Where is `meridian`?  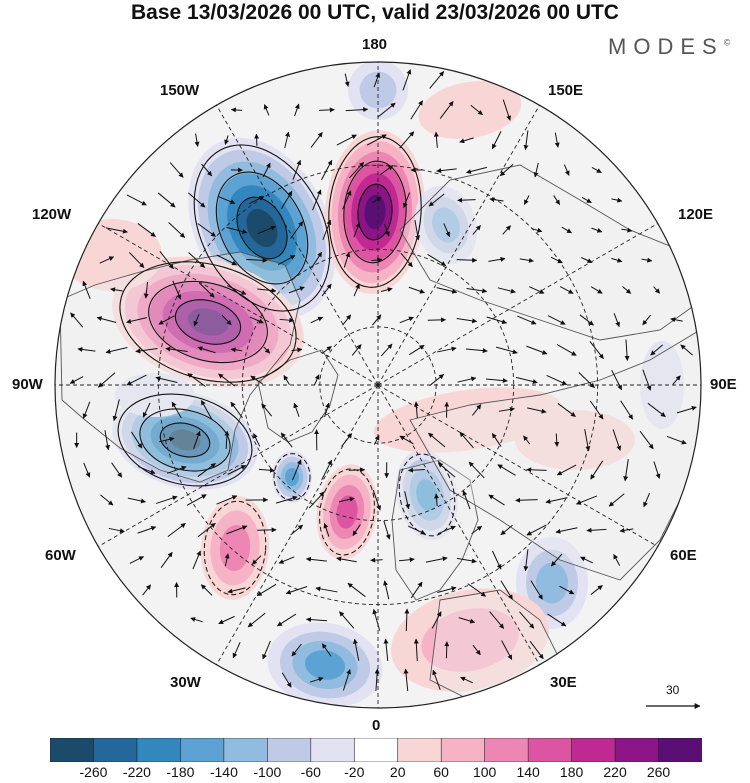
meridian is located at coordinates (297, 524).